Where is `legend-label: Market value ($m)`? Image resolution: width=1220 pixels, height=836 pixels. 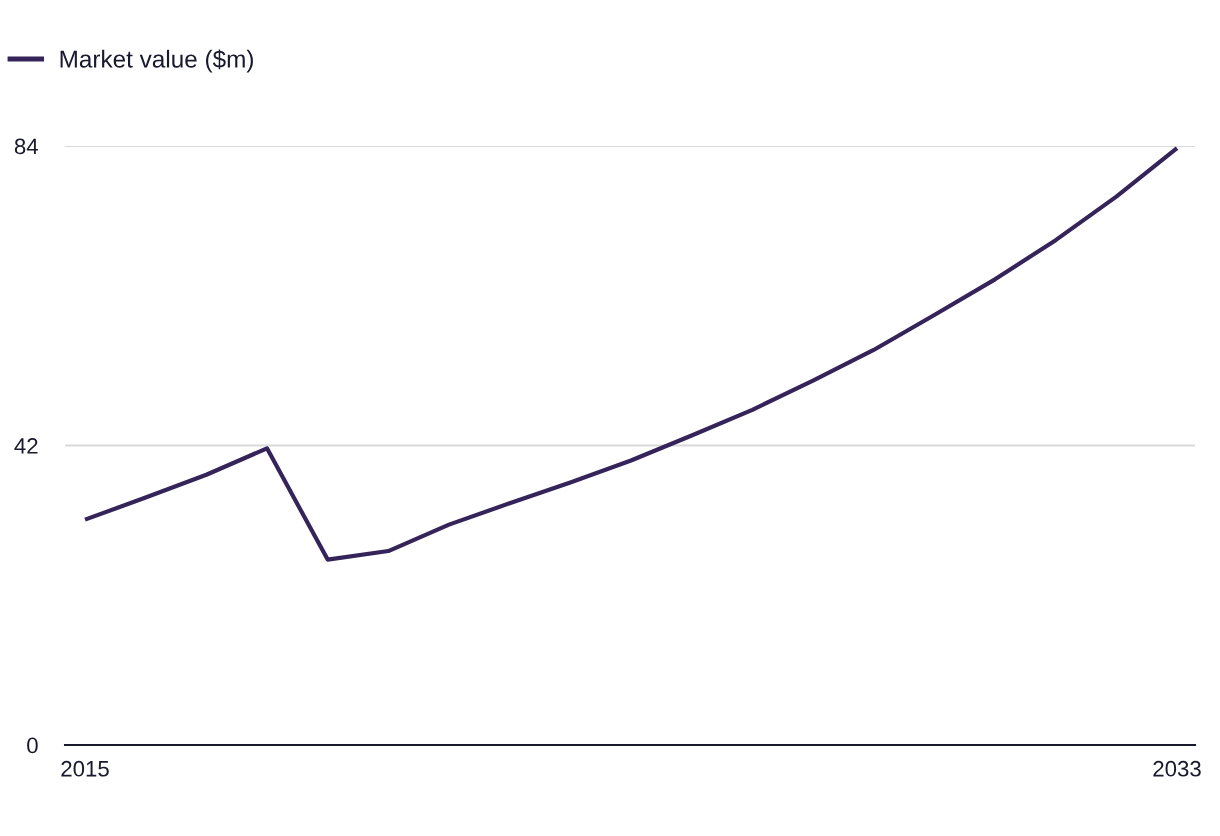 legend-label: Market value ($m) is located at coordinates (156, 61).